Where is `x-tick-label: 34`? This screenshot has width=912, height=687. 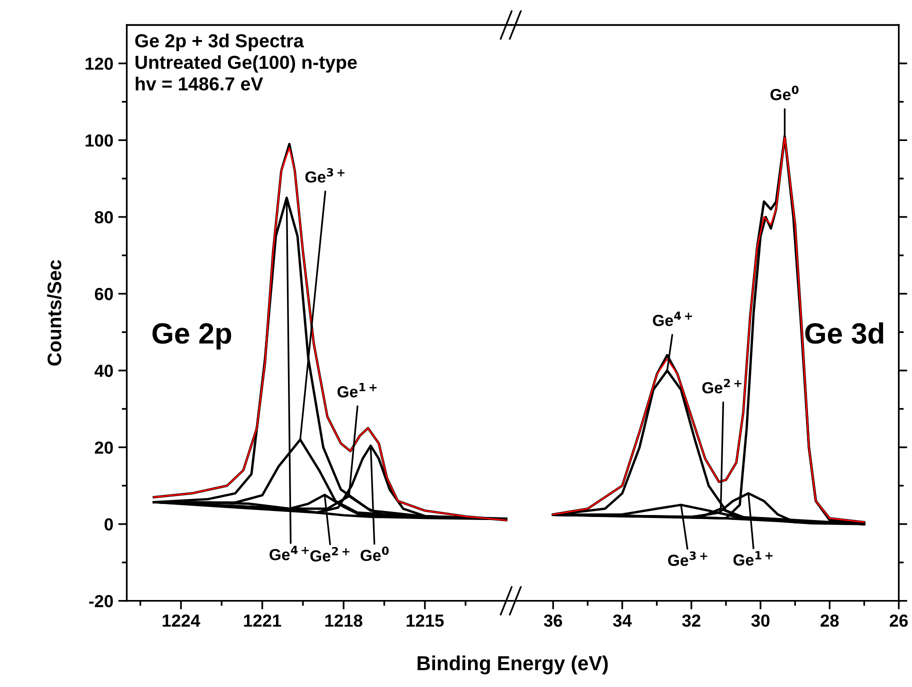
x-tick-label: 34 is located at coordinates (622, 620).